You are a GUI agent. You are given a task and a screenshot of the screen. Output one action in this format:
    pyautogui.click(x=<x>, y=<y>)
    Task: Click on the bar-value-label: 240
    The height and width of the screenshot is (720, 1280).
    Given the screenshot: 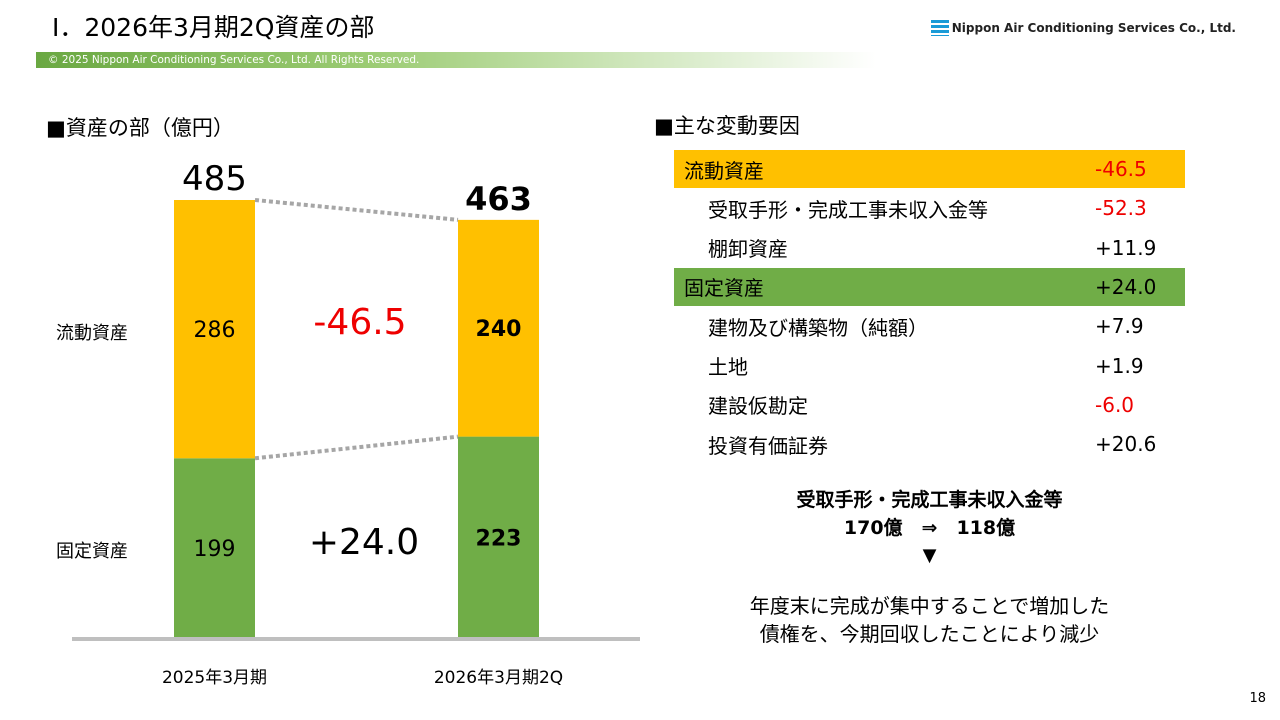 What is the action you would take?
    pyautogui.click(x=499, y=329)
    